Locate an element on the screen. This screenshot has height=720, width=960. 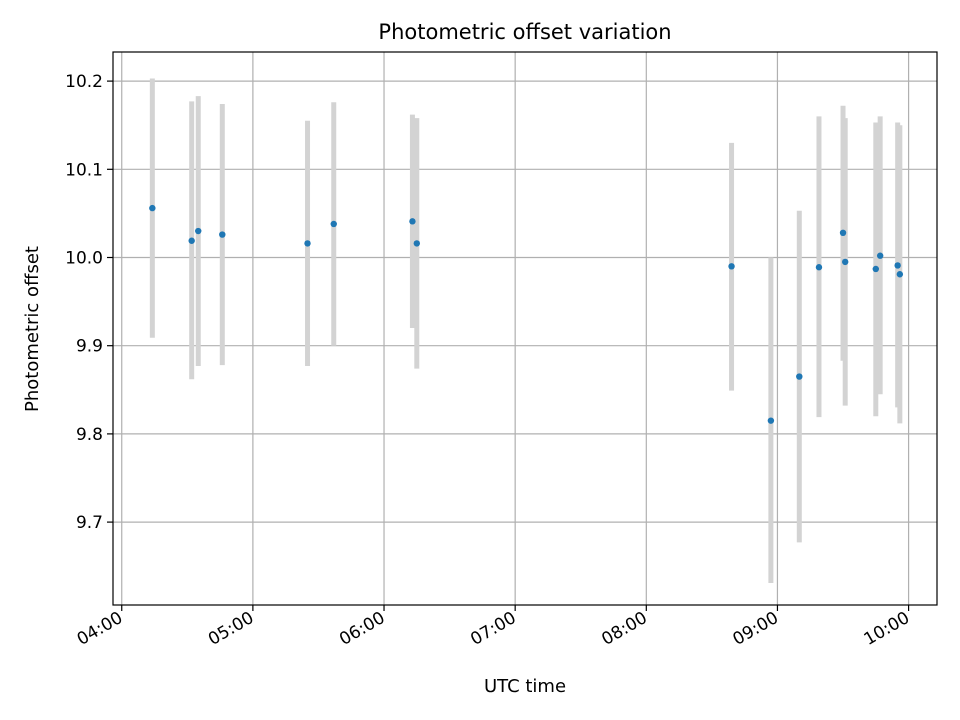
y-tick-label: 9.7 is located at coordinates (89, 523).